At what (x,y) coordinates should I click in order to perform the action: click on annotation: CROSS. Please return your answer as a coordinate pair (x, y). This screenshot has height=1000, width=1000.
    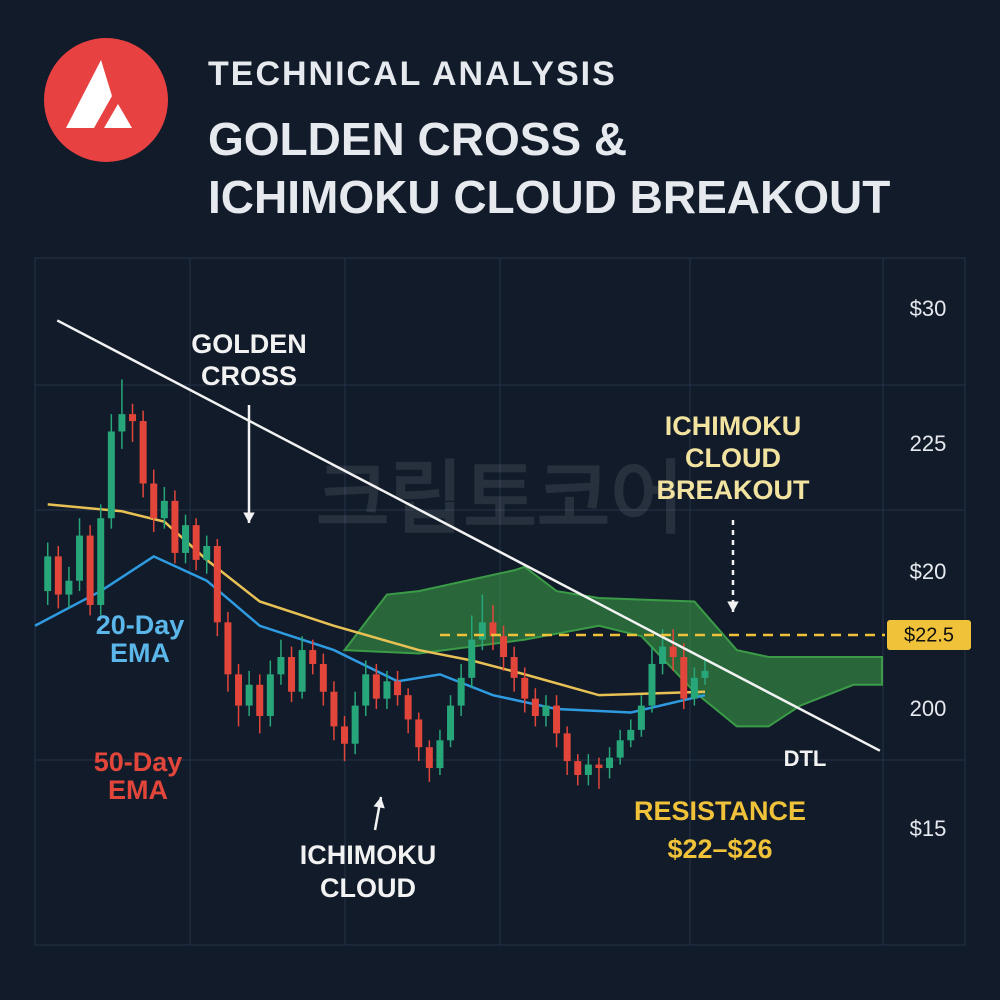
    Looking at the image, I should click on (249, 376).